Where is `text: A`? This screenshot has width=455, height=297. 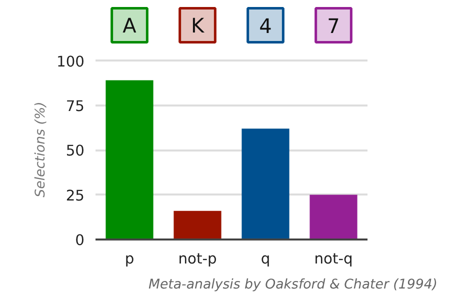
text: A is located at coordinates (129, 25).